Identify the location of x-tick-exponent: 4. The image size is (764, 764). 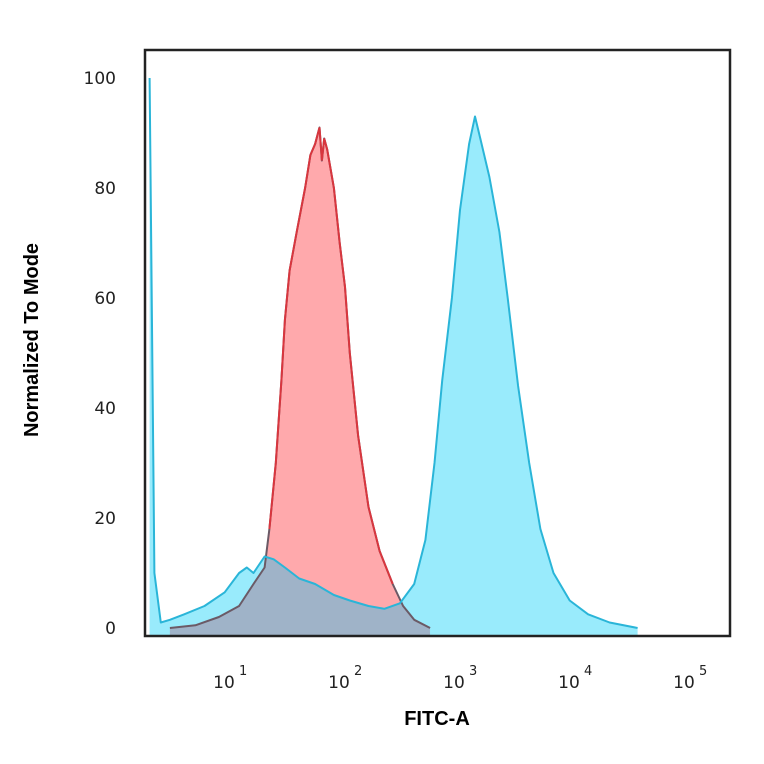
(588, 671).